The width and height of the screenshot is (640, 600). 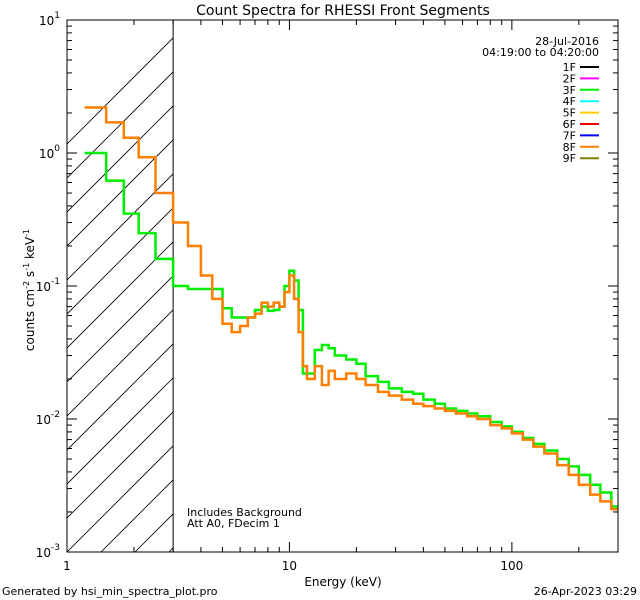 I want to click on y-tick-label: 10⁻³, so click(x=48, y=551).